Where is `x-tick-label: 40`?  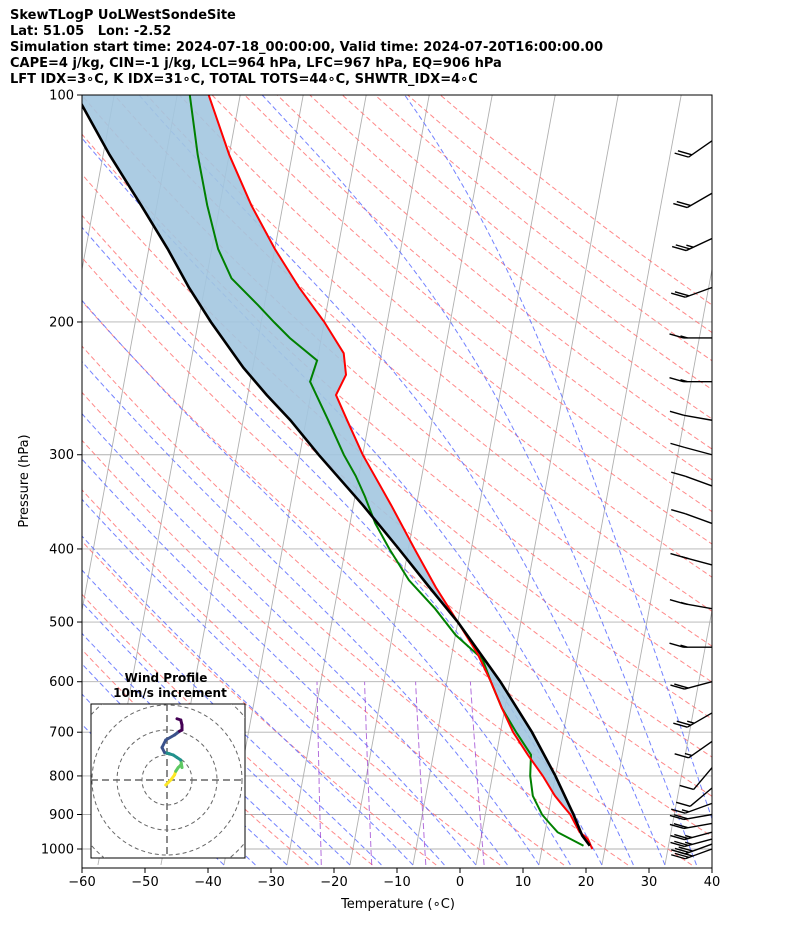
x-tick-label: 40 is located at coordinates (712, 882).